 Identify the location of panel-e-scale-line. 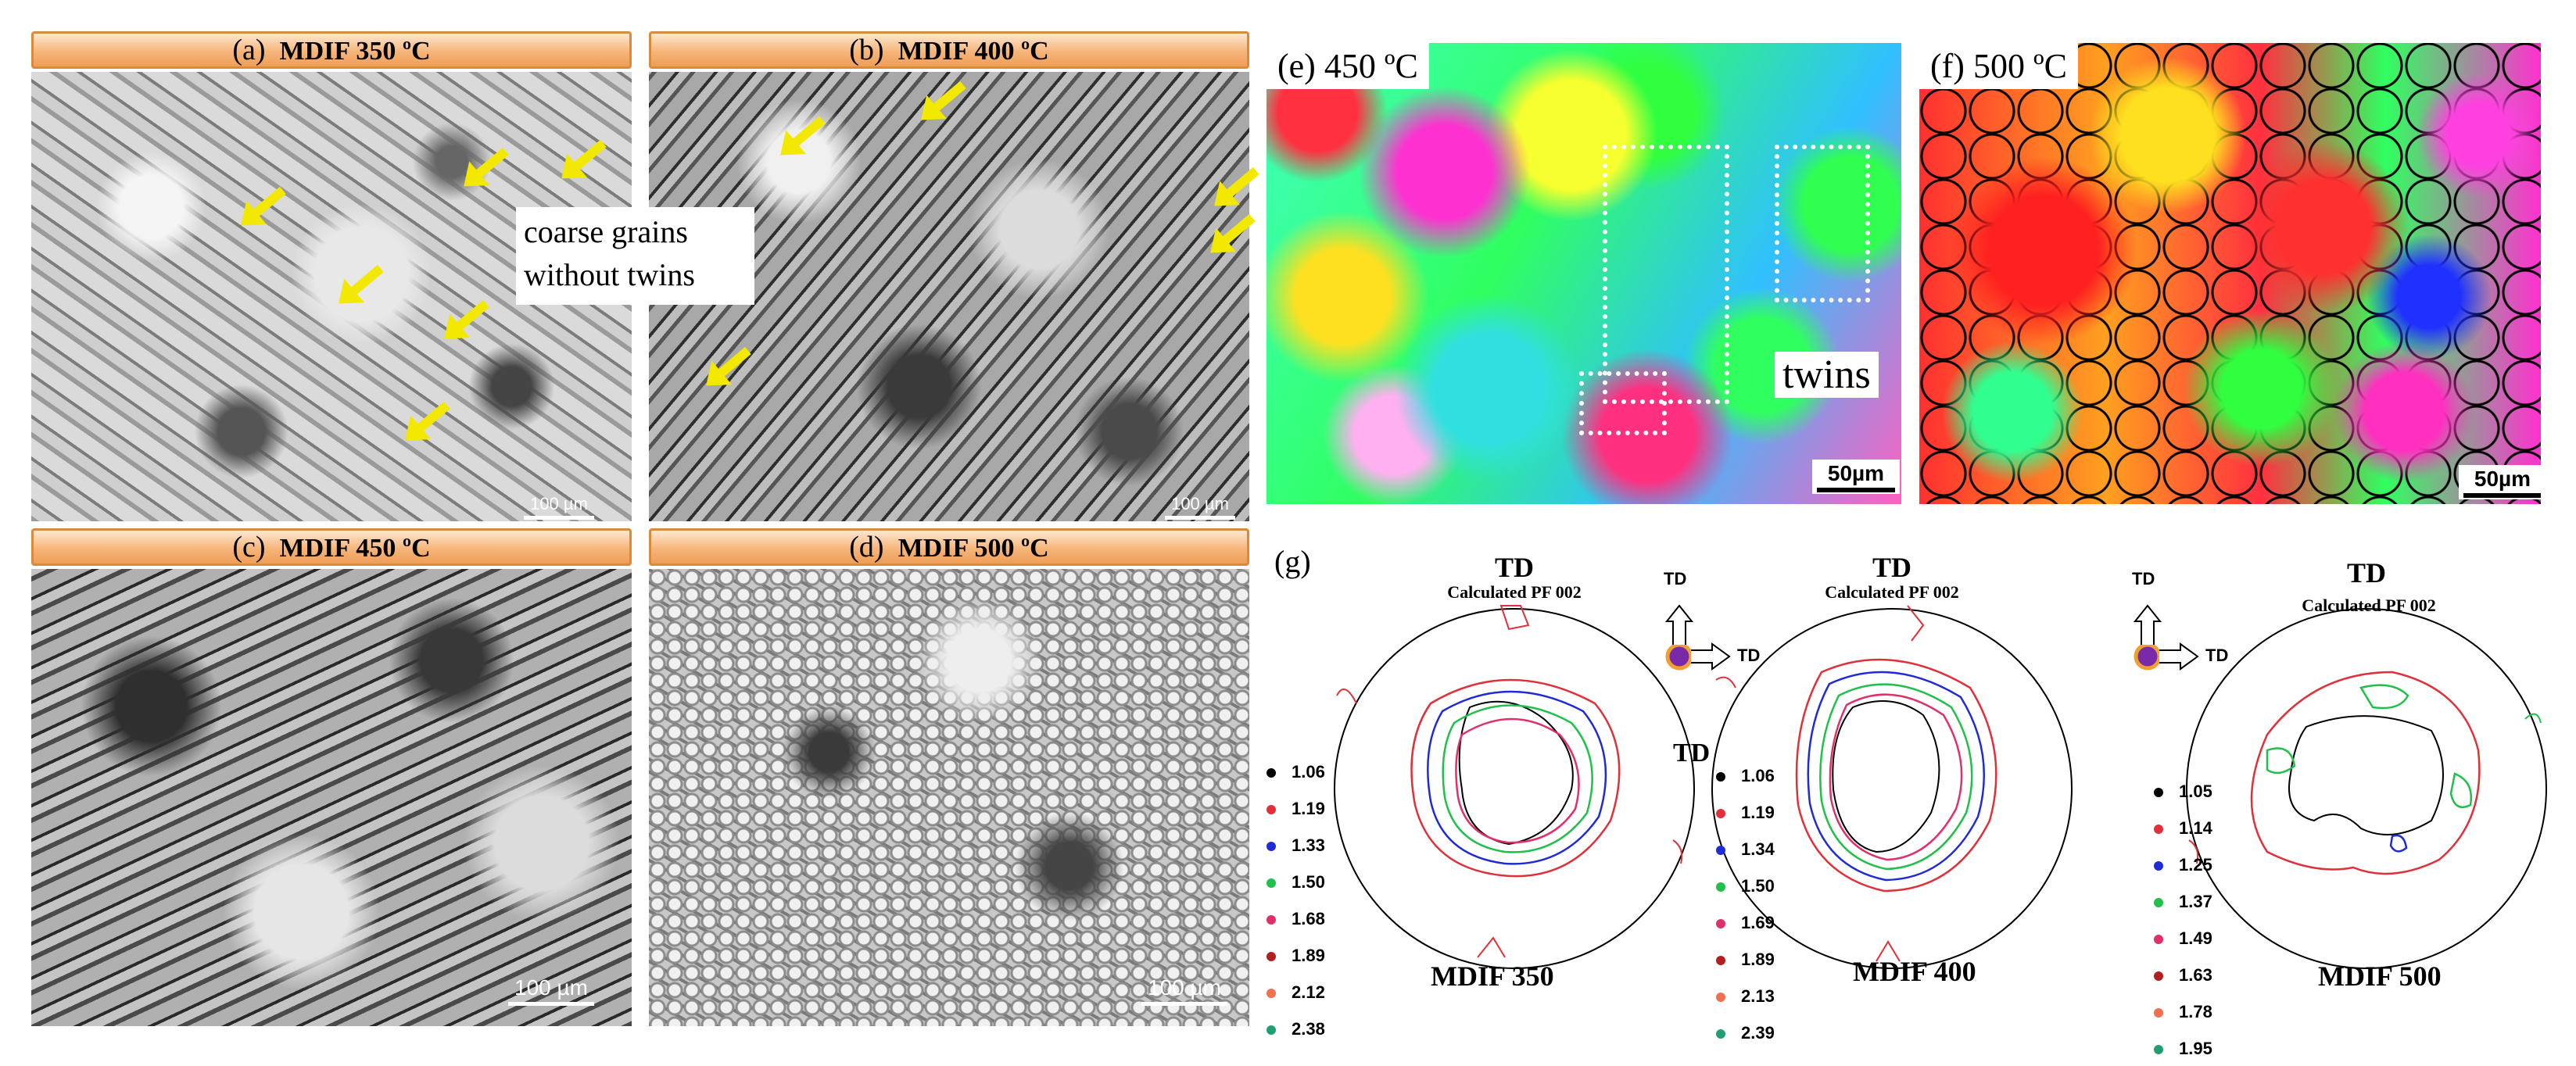
(1856, 490).